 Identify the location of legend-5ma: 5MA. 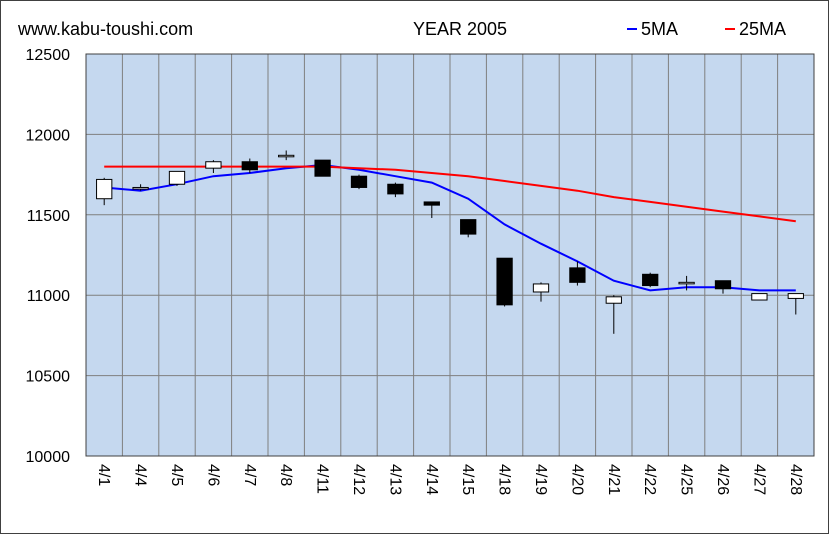
(652, 29).